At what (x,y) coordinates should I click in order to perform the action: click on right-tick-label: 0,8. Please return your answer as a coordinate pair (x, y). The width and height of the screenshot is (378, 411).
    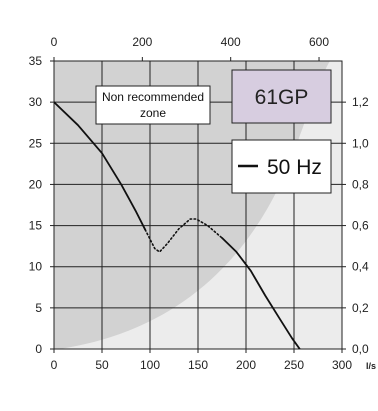
    Looking at the image, I should click on (360, 184).